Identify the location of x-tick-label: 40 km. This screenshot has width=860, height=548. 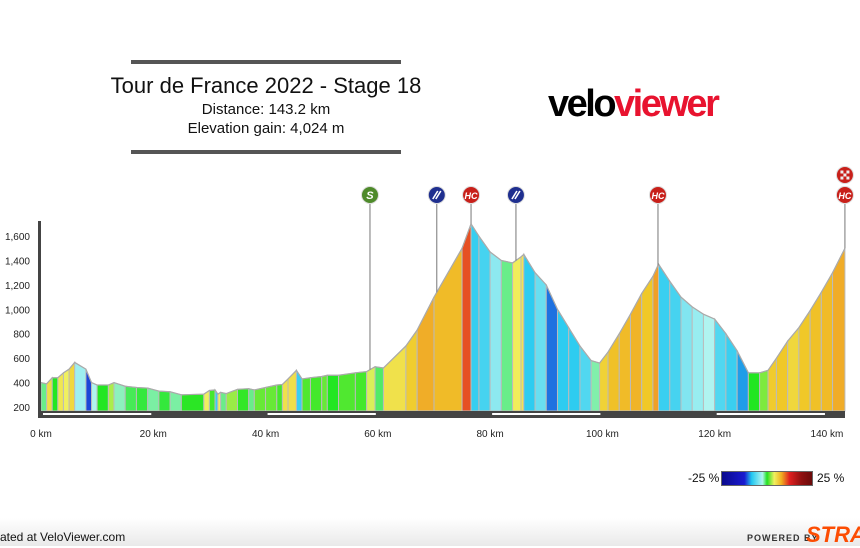
(265, 434).